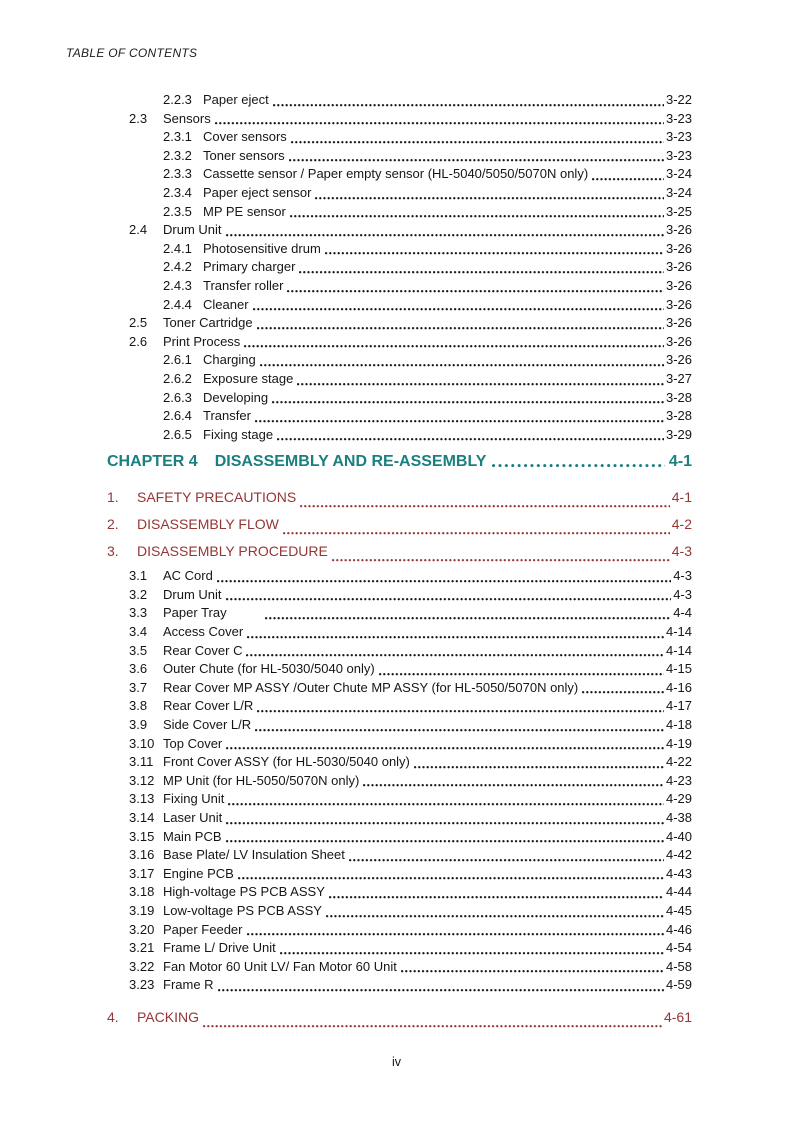  What do you see at coordinates (142, 855) in the screenshot?
I see `toc-entry-number: 3.16` at bounding box center [142, 855].